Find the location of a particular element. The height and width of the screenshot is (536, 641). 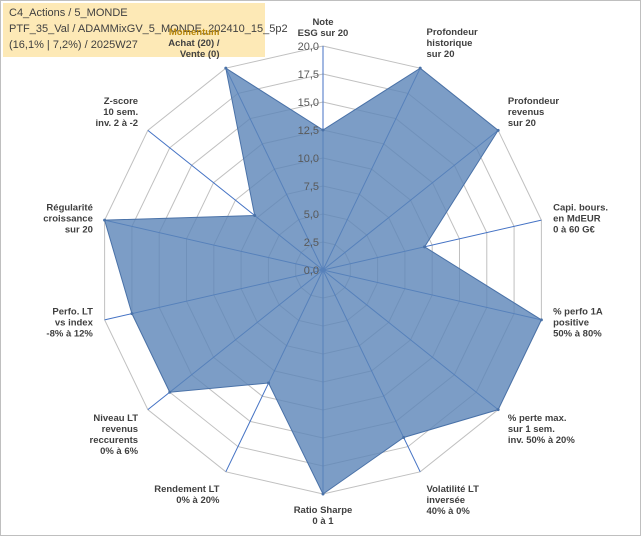

axis-label-line: Ratio Sharpe is located at coordinates (323, 510).